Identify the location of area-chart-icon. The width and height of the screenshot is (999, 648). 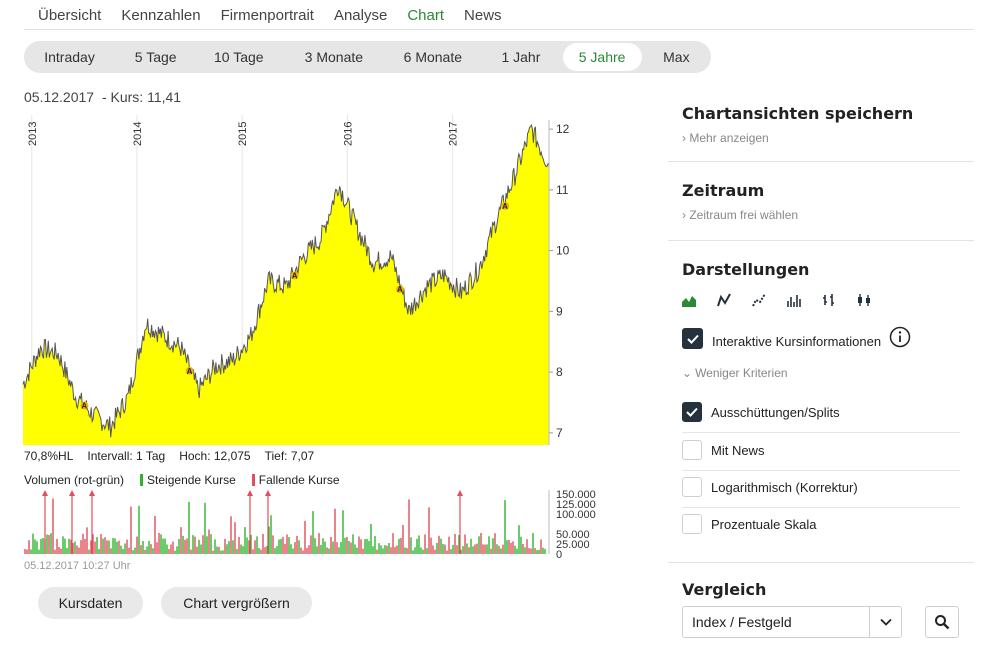
(689, 300).